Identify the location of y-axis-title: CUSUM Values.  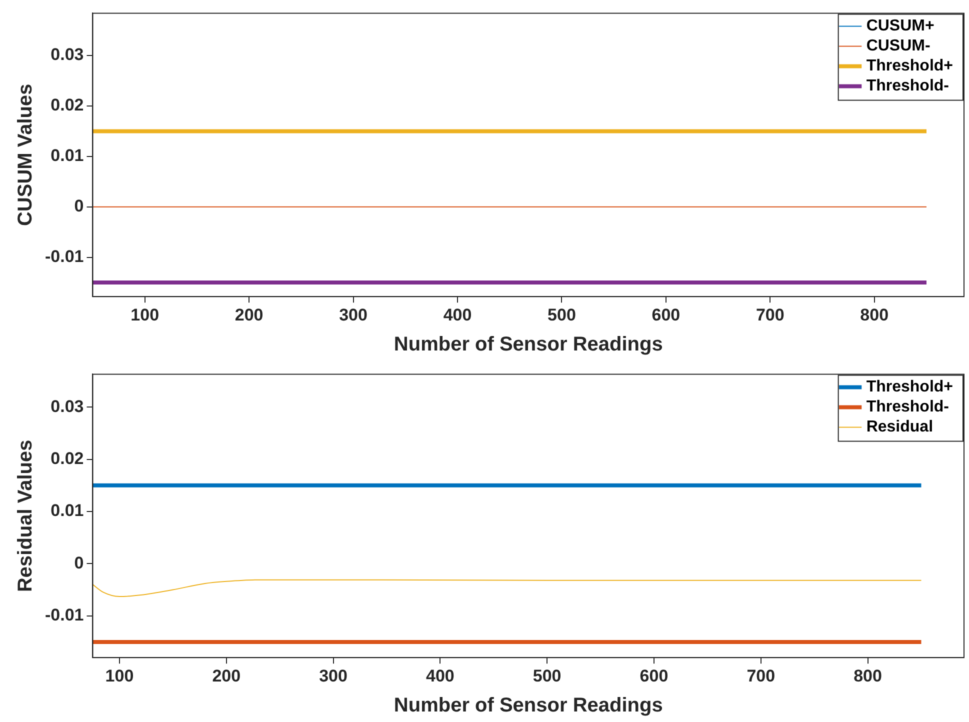
(25, 155).